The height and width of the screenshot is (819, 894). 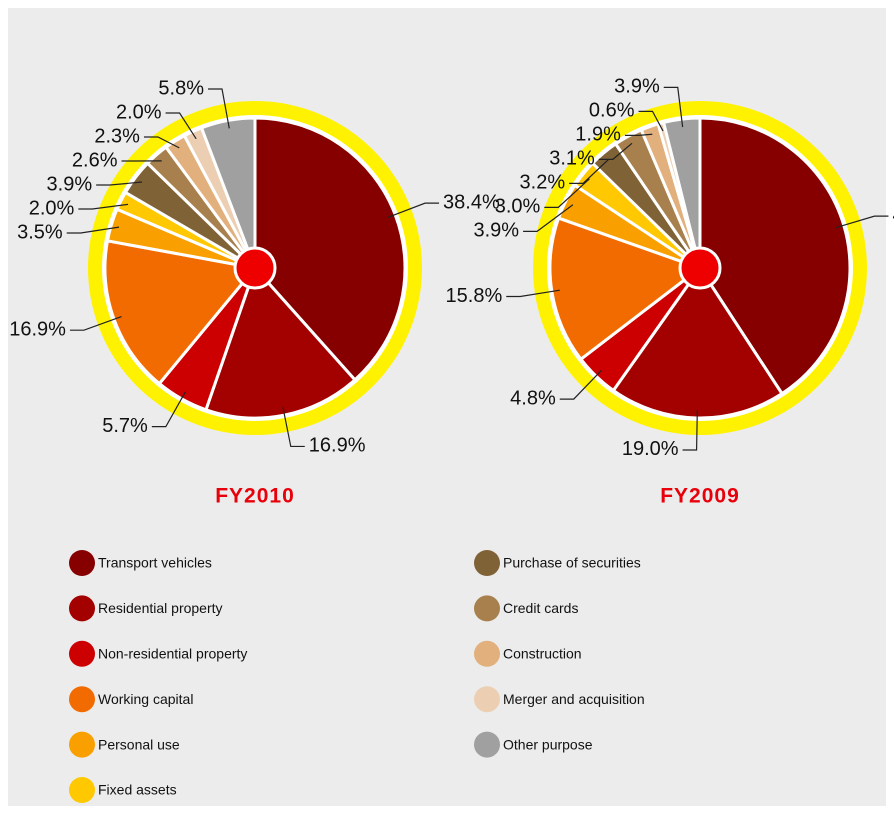 I want to click on data-label: 1.9%, so click(x=598, y=135).